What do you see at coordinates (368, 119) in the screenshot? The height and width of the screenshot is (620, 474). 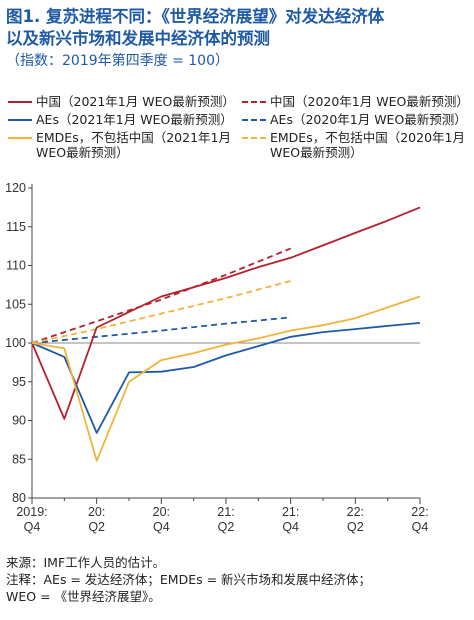 I see `legend-label-aes-2020: AEs（2020年1月 WEO最新预测）` at bounding box center [368, 119].